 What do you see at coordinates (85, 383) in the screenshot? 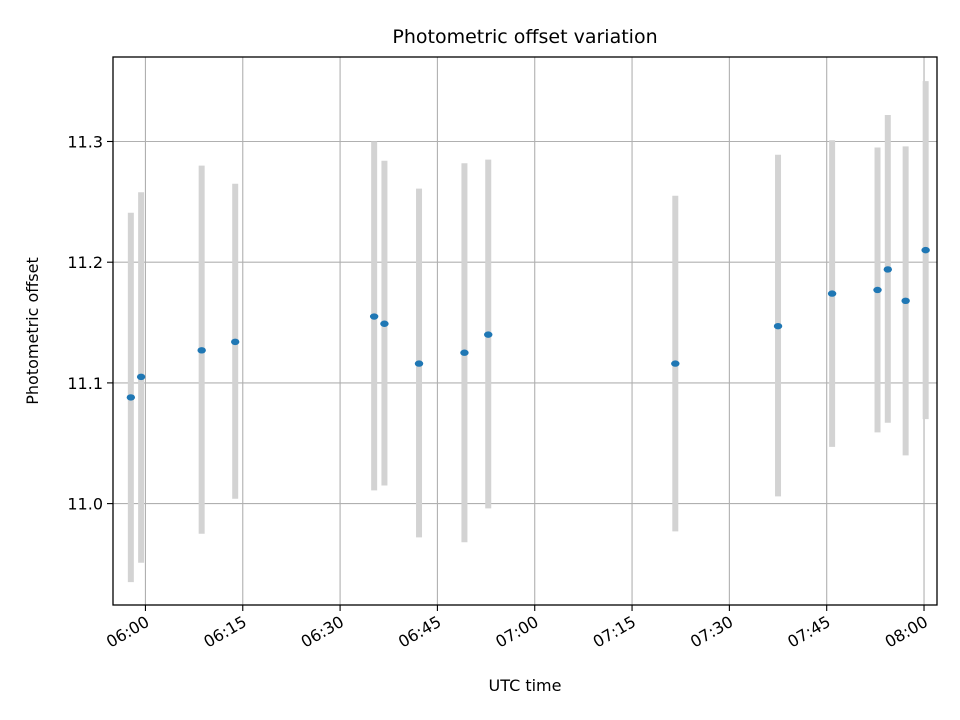
I see `y-tick-label: 11.1` at bounding box center [85, 383].